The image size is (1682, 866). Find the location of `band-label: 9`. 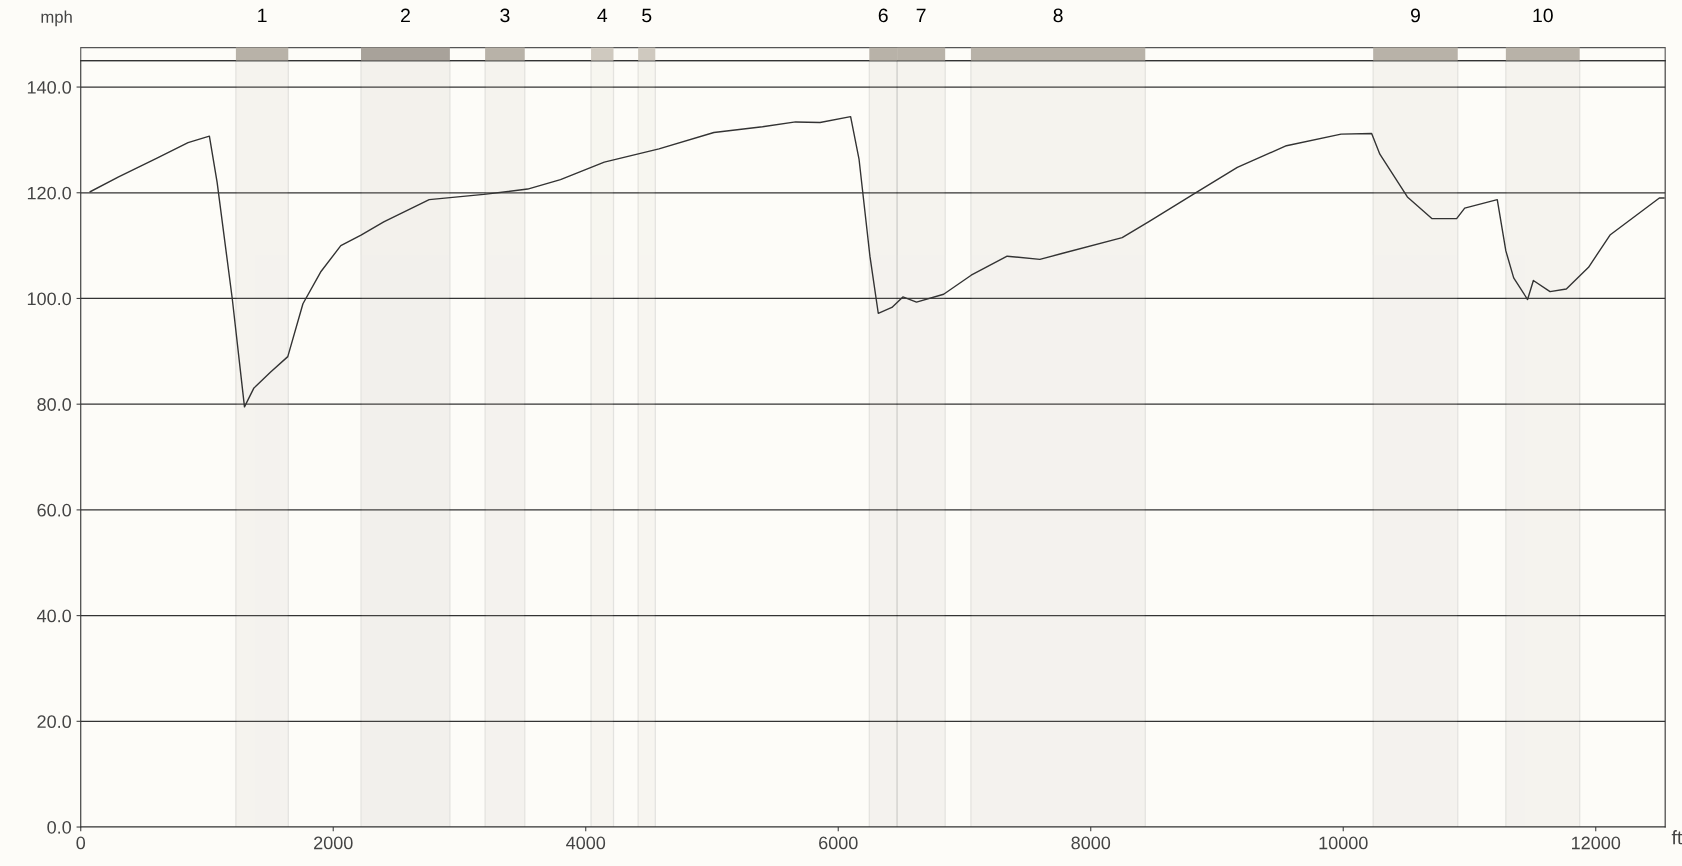

band-label: 9 is located at coordinates (1415, 15).